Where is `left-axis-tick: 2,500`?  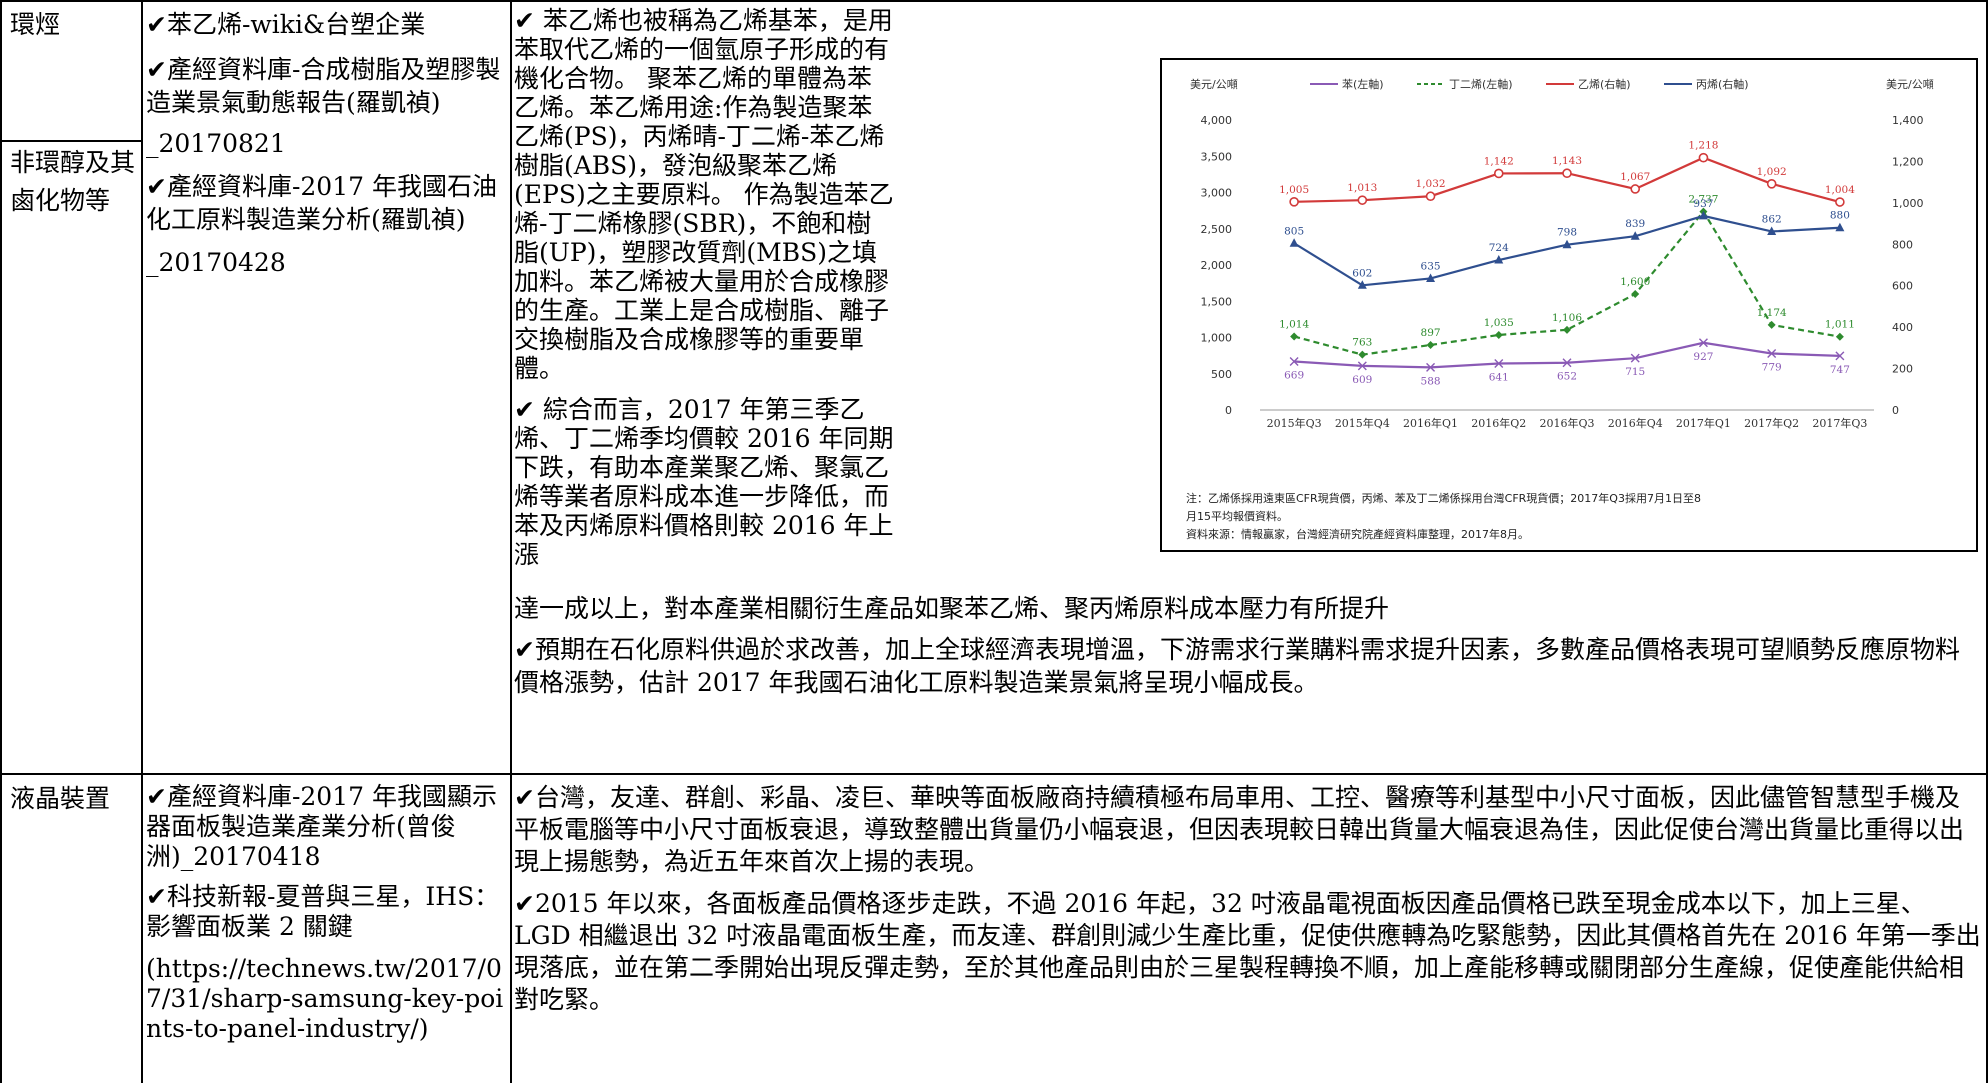
left-axis-tick: 2,500 is located at coordinates (1217, 229).